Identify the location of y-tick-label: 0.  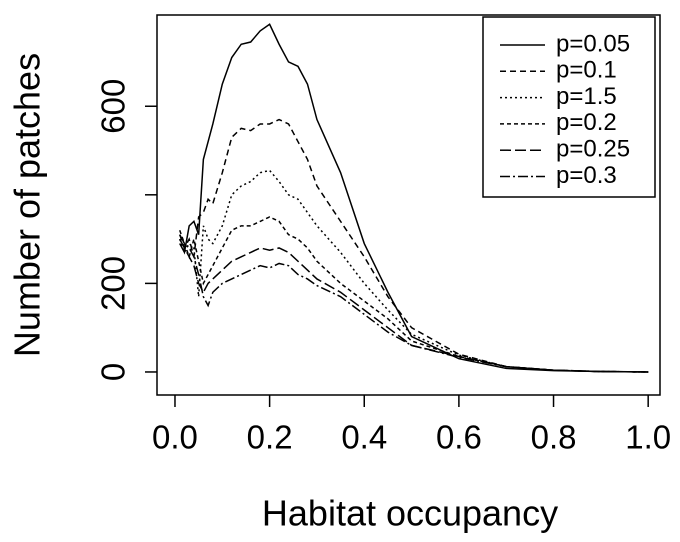
(113, 372).